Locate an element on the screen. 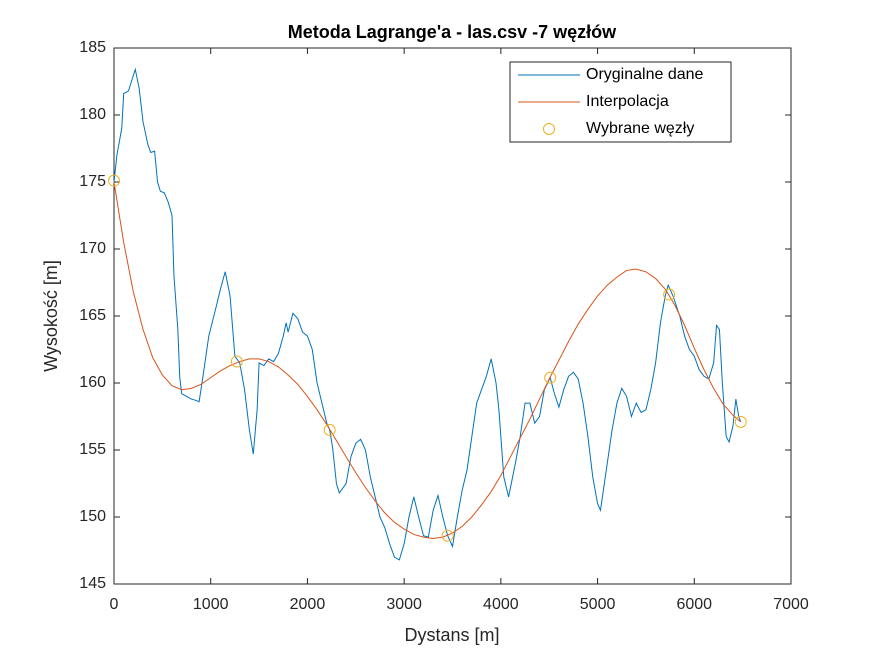 This screenshot has width=875, height=656. x-tick-label: 2000 is located at coordinates (308, 604).